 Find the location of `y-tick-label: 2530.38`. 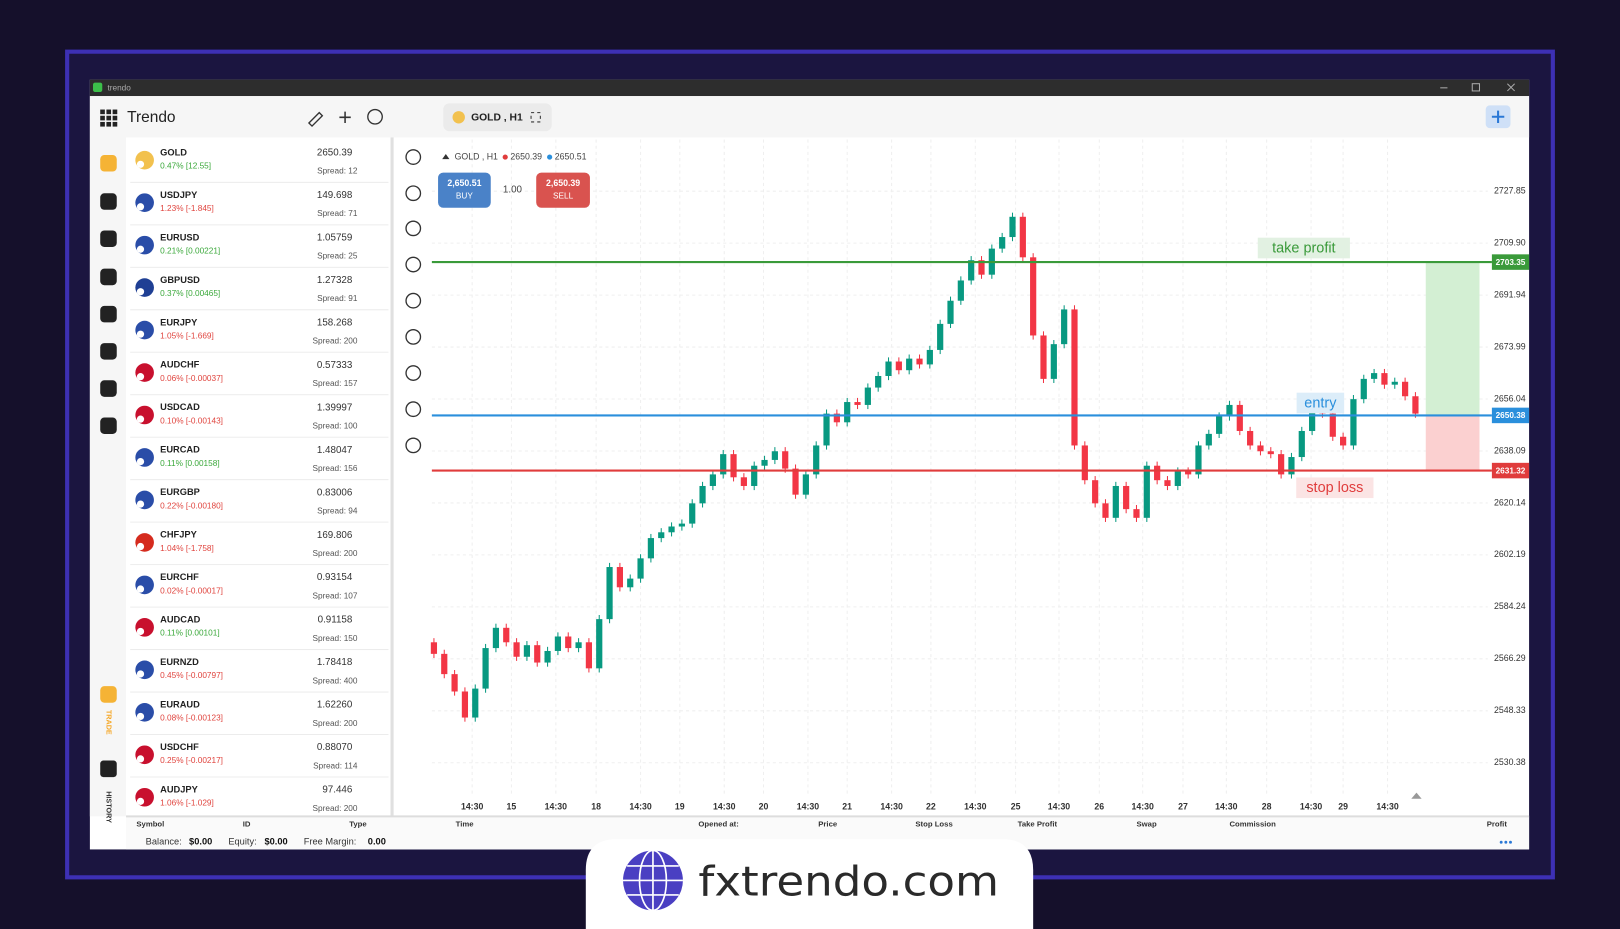

y-tick-label: 2530.38 is located at coordinates (1510, 762).